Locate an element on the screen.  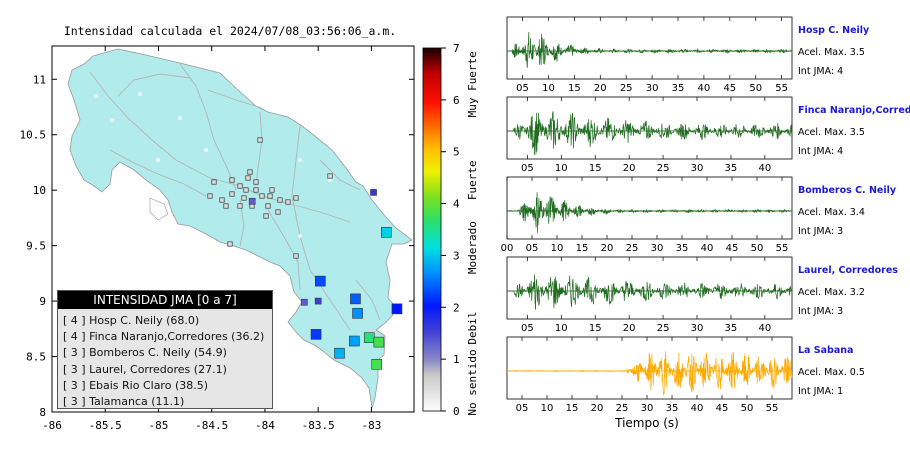
waveform-station-name: Finca Naranjo,Corredores is located at coordinates (854, 110).